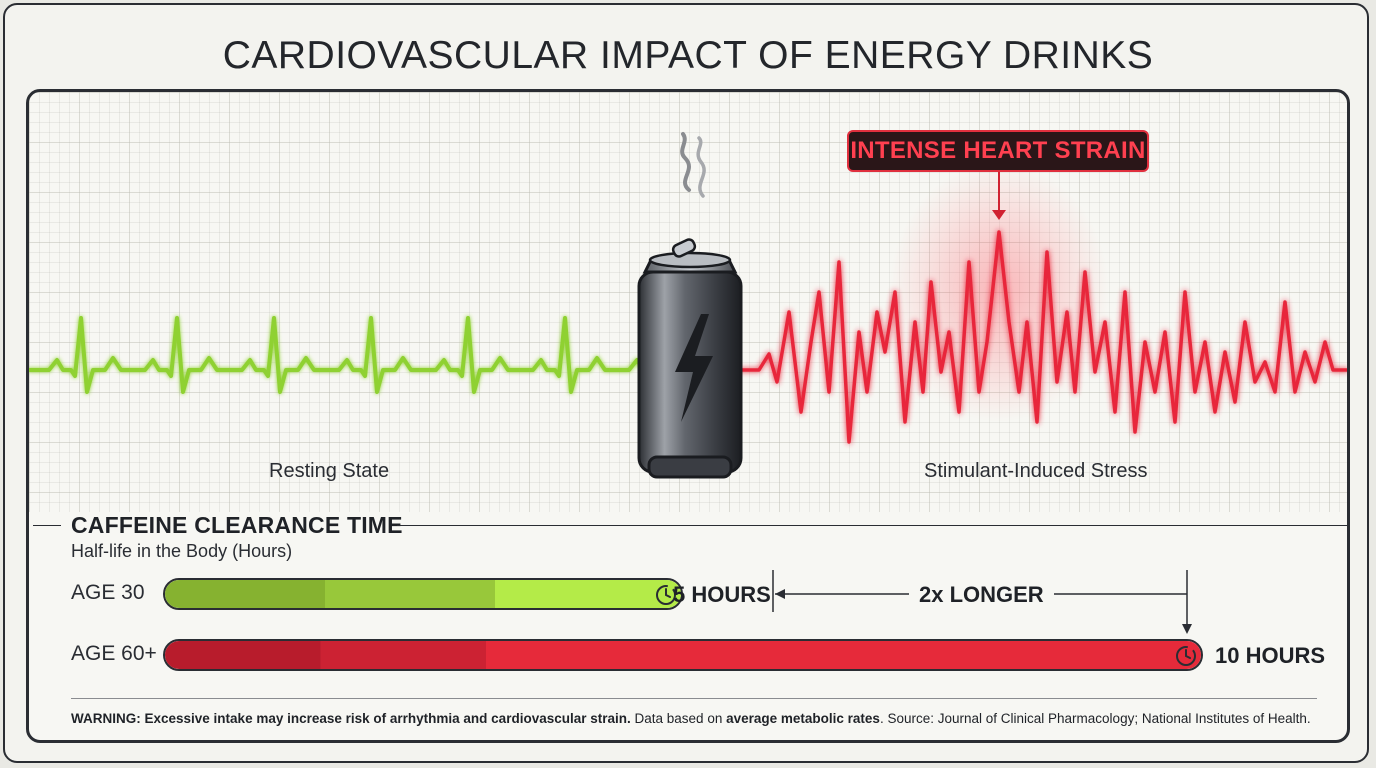  Describe the element at coordinates (872, 525) in the screenshot. I see `section-rule-right` at that location.